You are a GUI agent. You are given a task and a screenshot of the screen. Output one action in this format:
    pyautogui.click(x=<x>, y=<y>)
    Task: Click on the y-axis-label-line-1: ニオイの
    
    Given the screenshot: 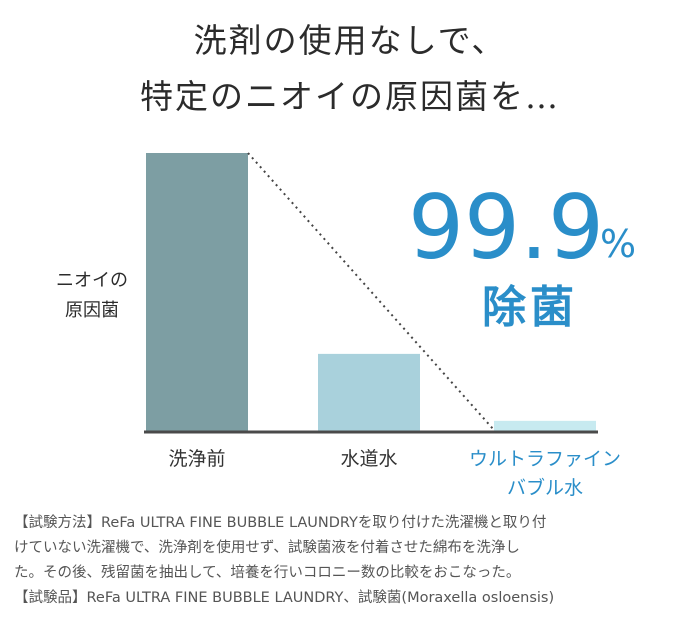 What is the action you would take?
    pyautogui.click(x=92, y=280)
    